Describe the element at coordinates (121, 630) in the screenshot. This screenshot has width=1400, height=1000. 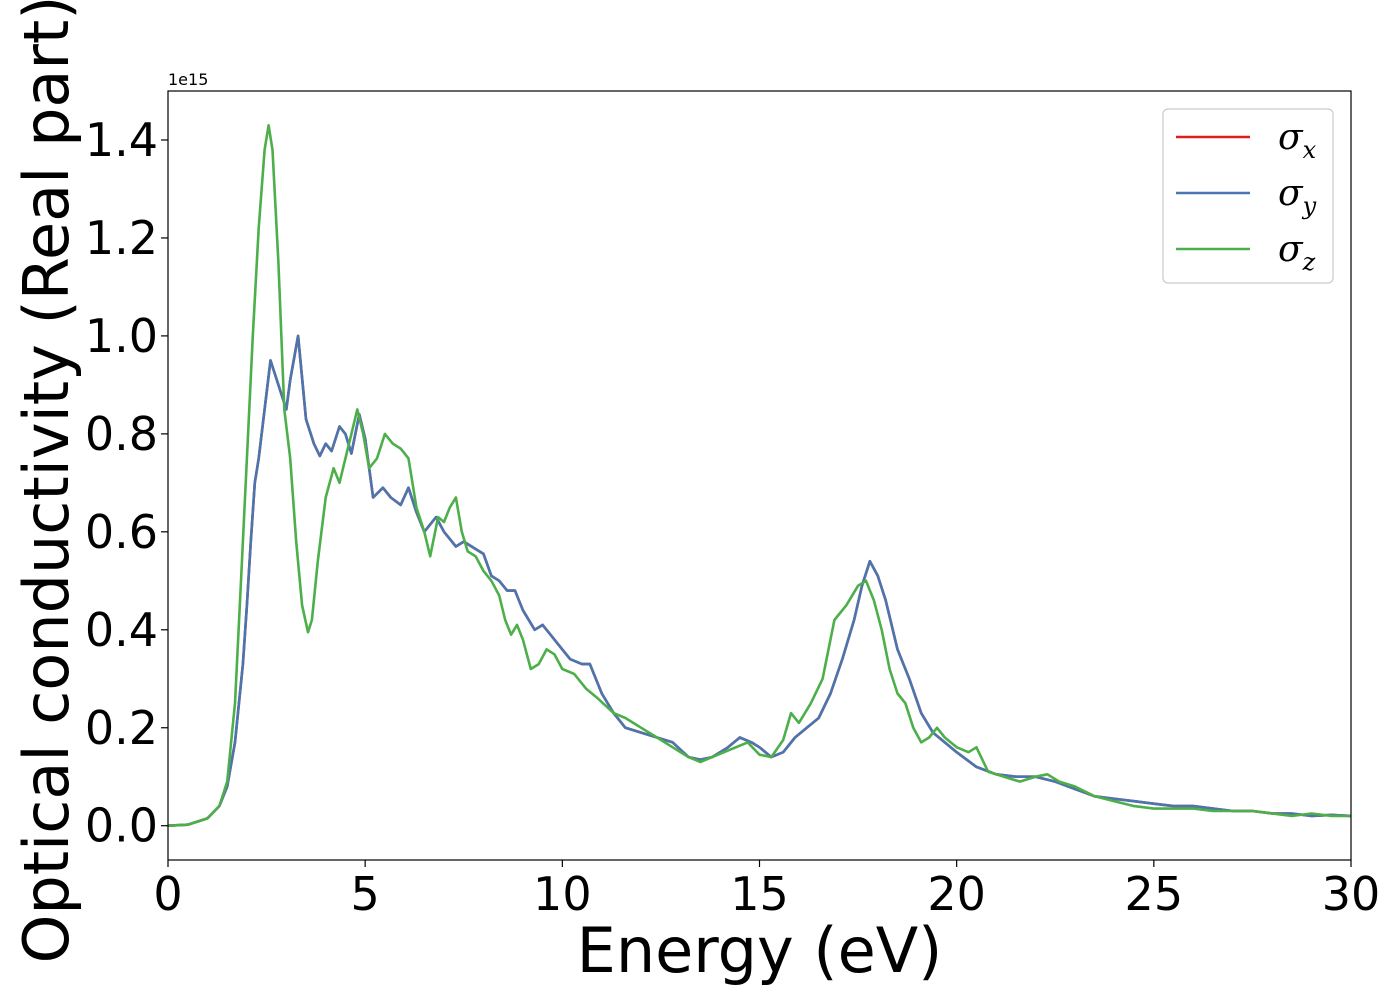
I see `y-tick-label: 0.4` at that location.